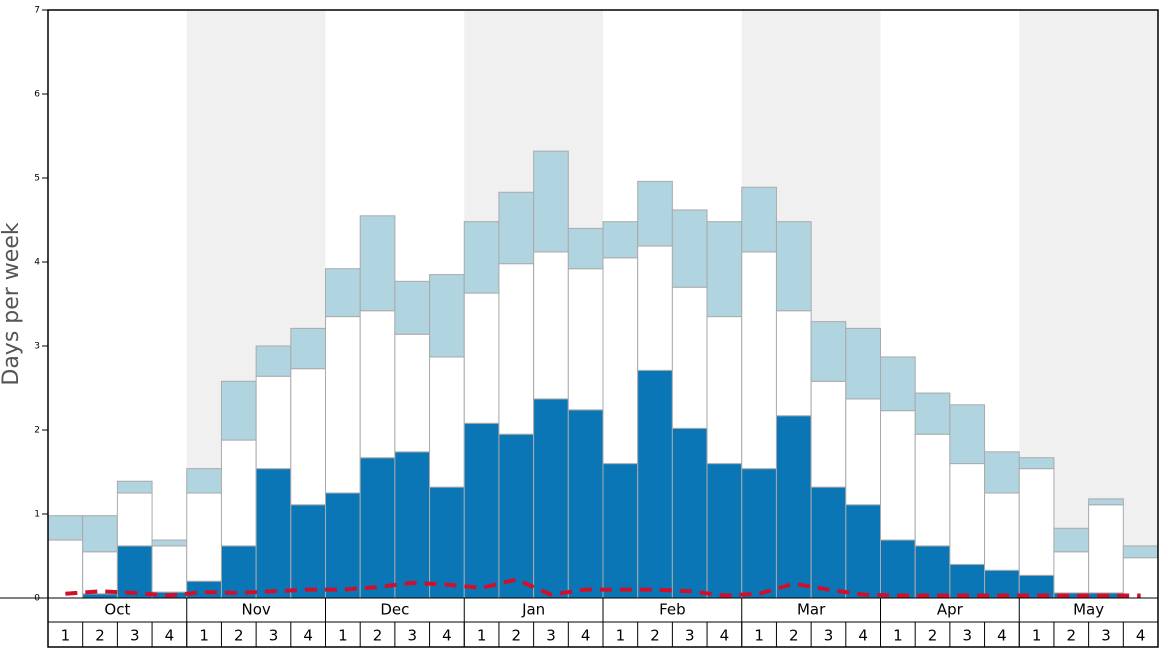 This screenshot has height=648, width=1168. What do you see at coordinates (394, 610) in the screenshot?
I see `month-label: Dec` at bounding box center [394, 610].